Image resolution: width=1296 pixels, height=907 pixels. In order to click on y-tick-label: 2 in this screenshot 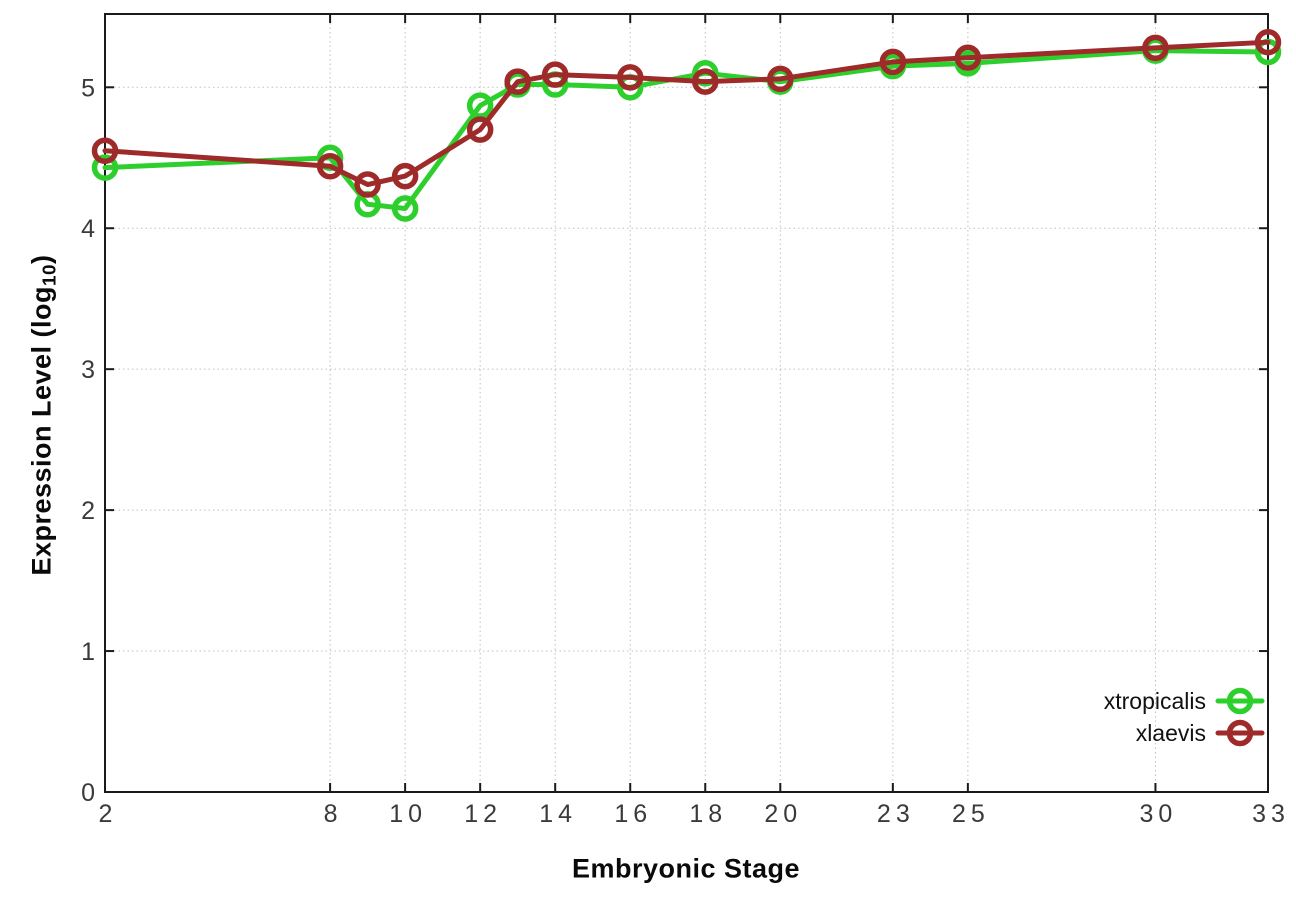, I will do `click(88, 511)`.